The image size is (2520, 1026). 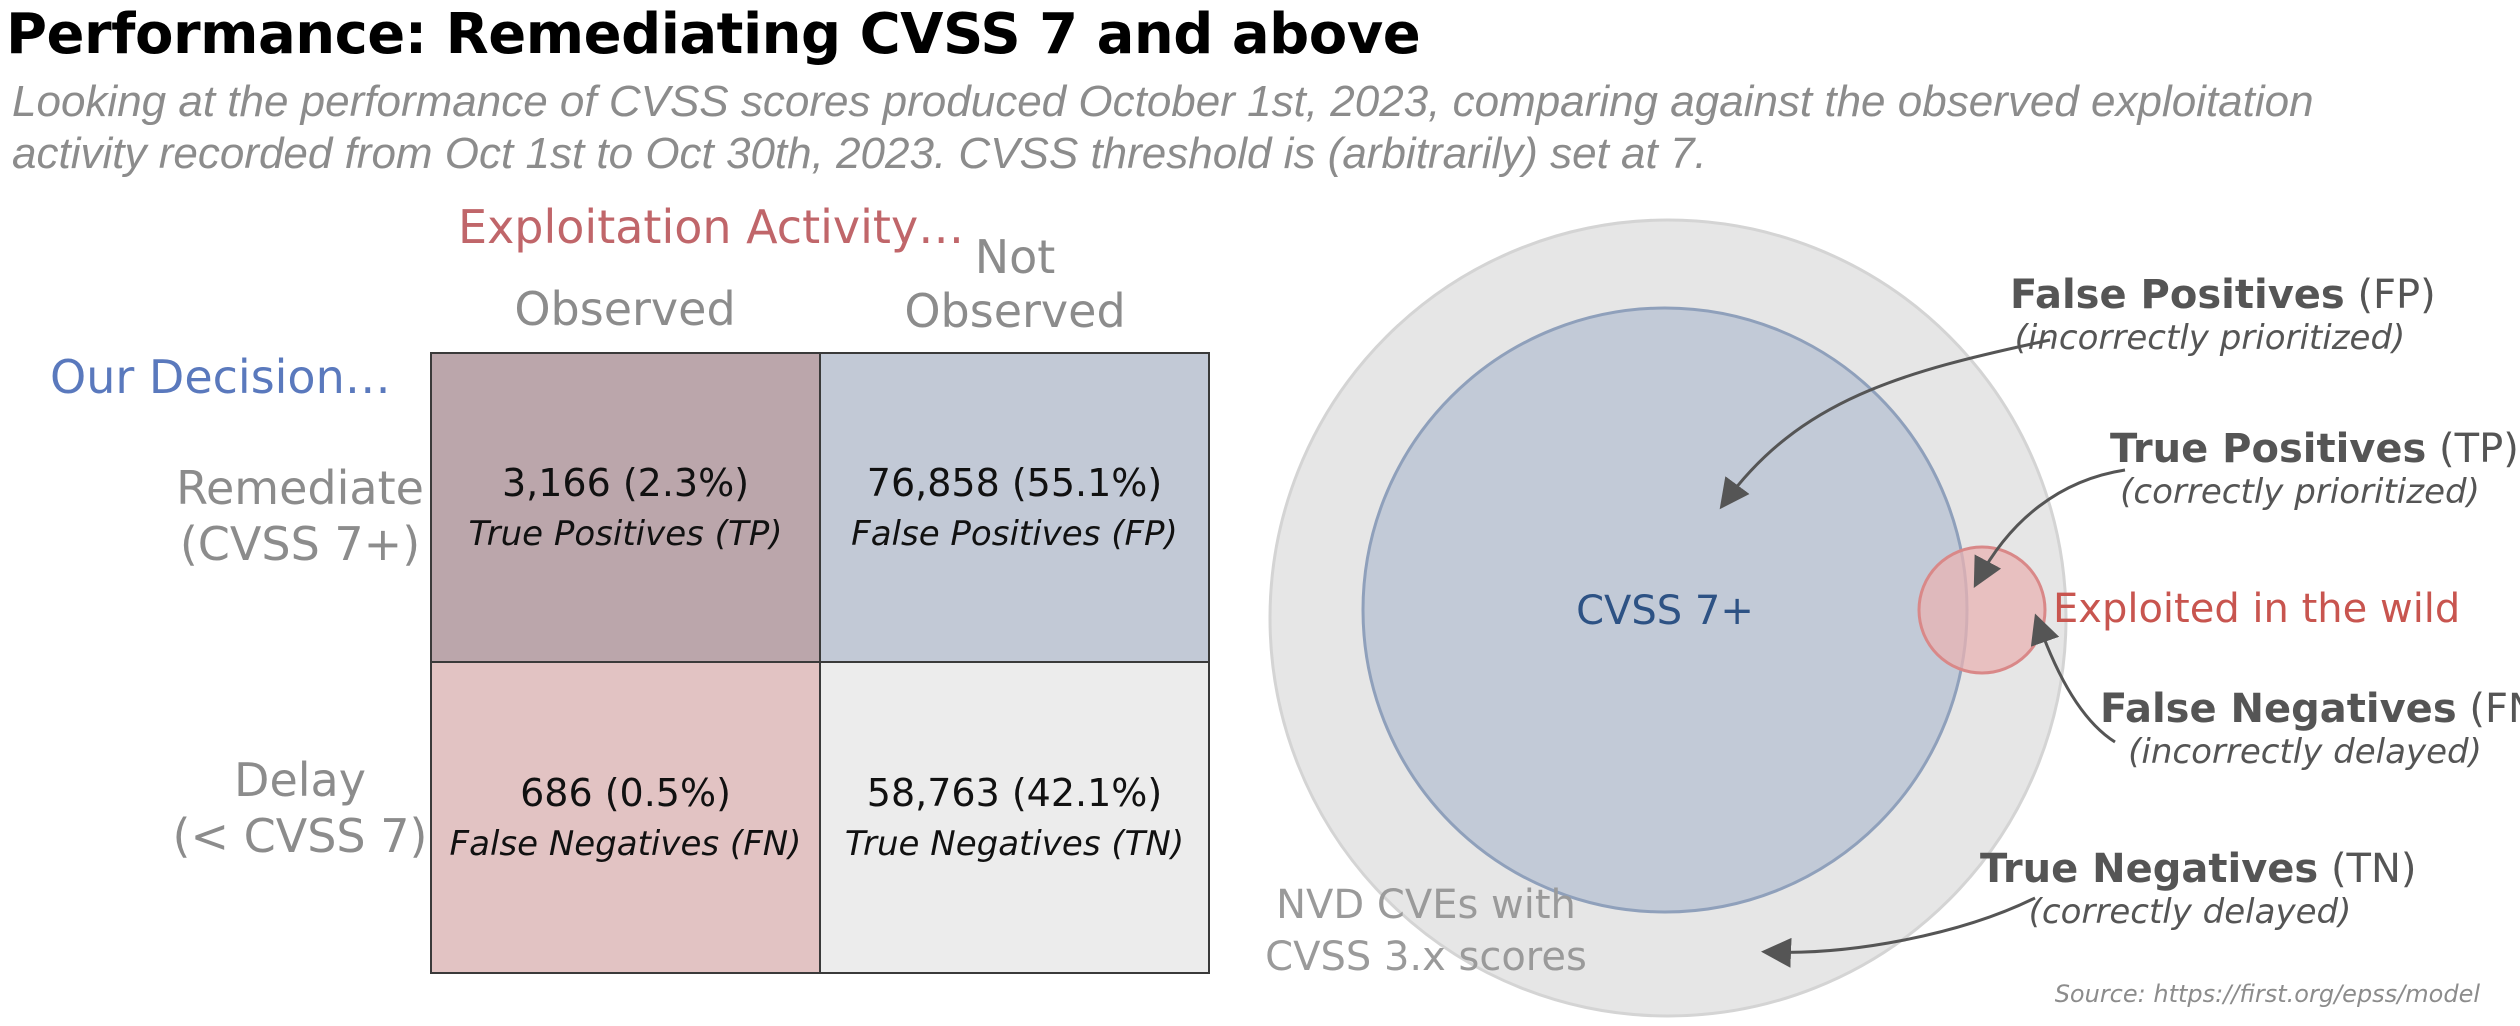 What do you see at coordinates (1014, 843) in the screenshot?
I see `true-negatives-label: True Negatives (TN)` at bounding box center [1014, 843].